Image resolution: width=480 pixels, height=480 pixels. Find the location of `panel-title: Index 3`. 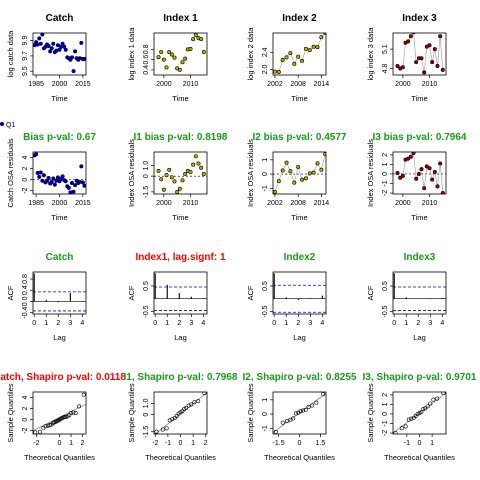

panel-title: Index 3 is located at coordinates (419, 18).